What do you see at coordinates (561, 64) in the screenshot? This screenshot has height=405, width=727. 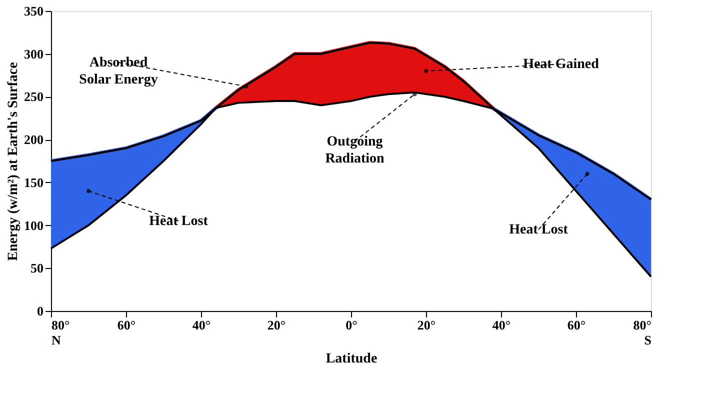 I see `annotation: Heat Gained` at bounding box center [561, 64].